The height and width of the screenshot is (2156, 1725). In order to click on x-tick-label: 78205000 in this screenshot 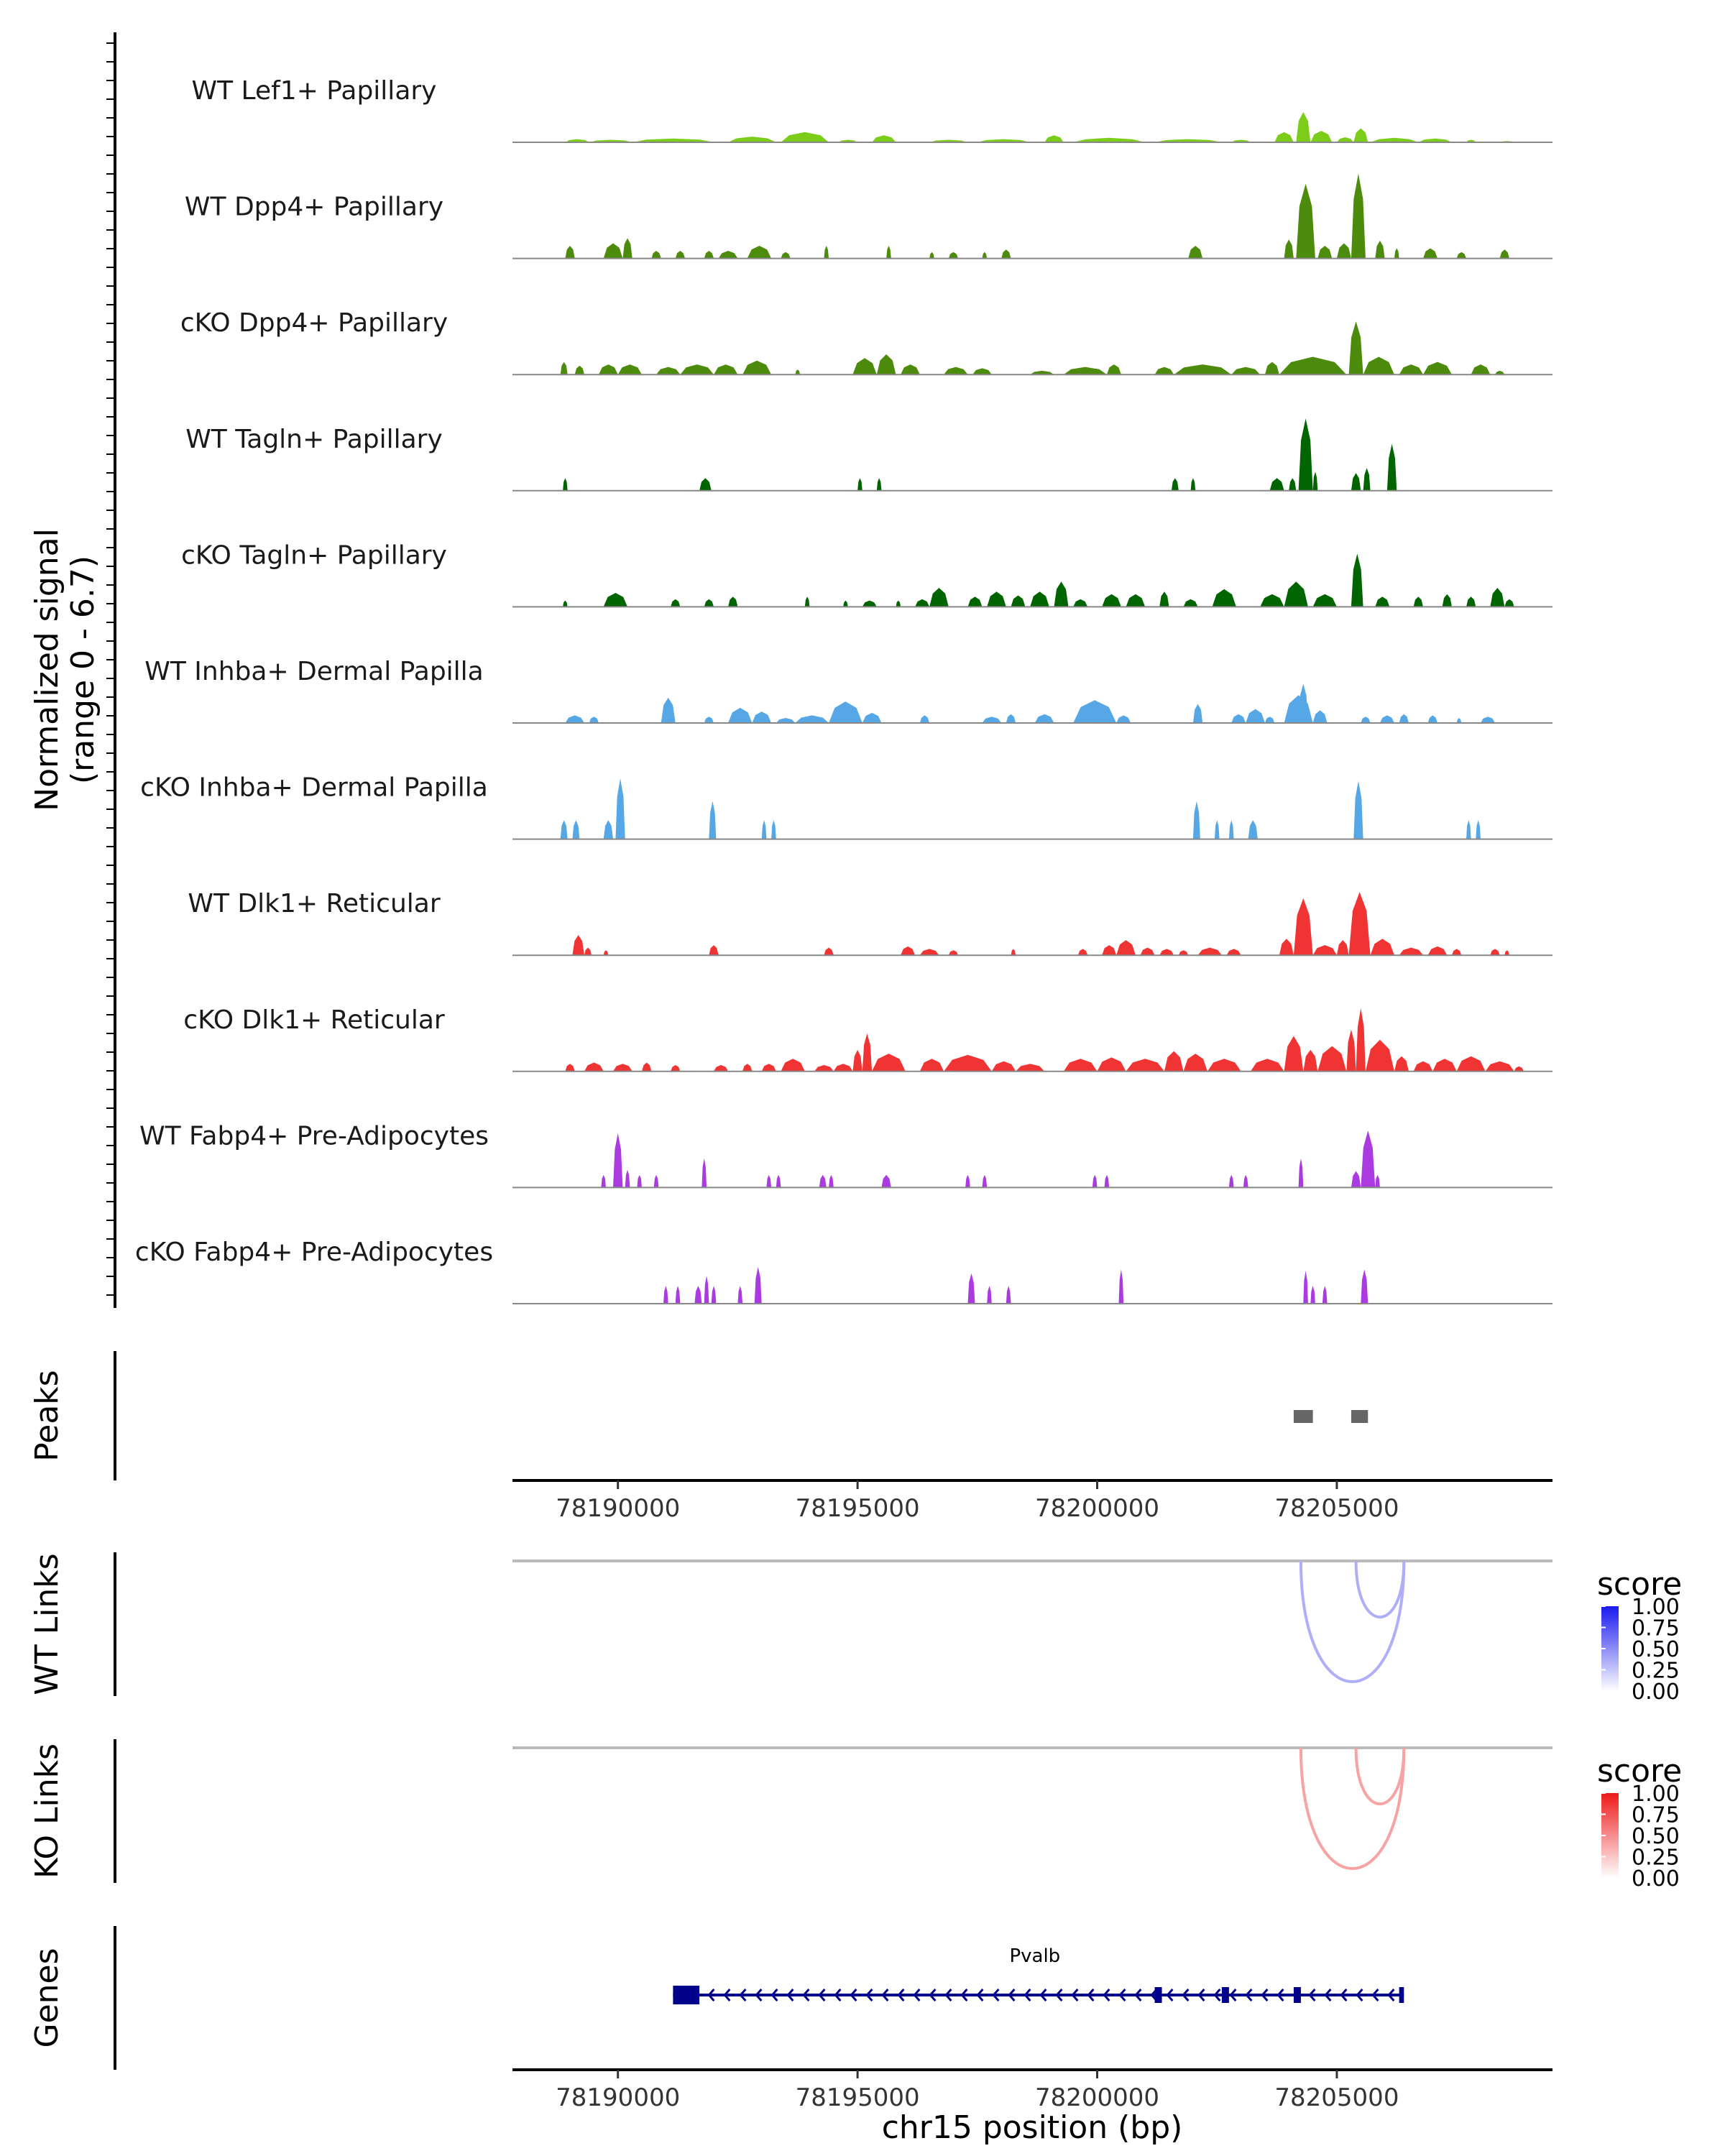, I will do `click(1336, 2097)`.